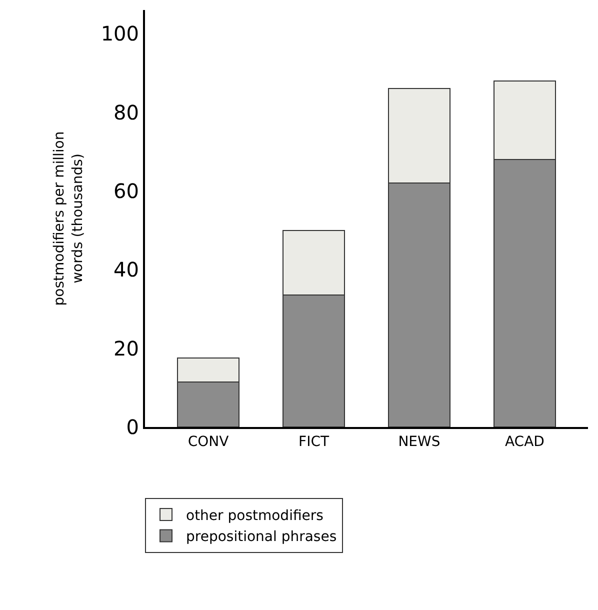 The width and height of the screenshot is (598, 610). What do you see at coordinates (126, 270) in the screenshot?
I see `y-tick-label: 40` at bounding box center [126, 270].